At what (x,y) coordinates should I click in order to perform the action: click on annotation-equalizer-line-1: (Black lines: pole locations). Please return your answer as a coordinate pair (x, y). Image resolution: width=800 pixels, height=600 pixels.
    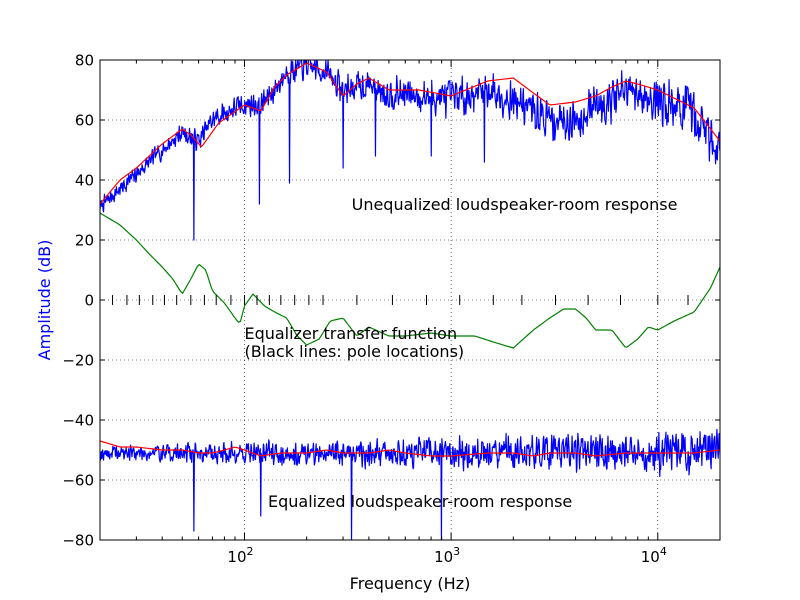
    Looking at the image, I should click on (354, 351).